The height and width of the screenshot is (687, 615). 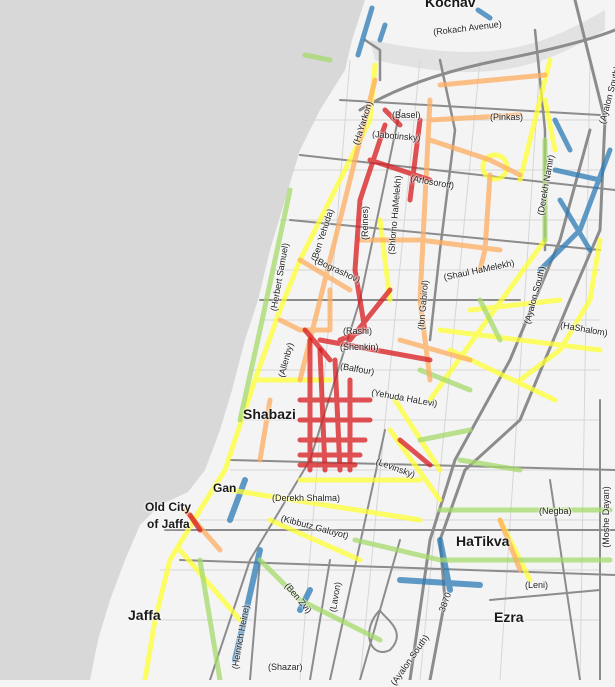 What do you see at coordinates (225, 488) in the screenshot?
I see `neighborhood-label: Gan` at bounding box center [225, 488].